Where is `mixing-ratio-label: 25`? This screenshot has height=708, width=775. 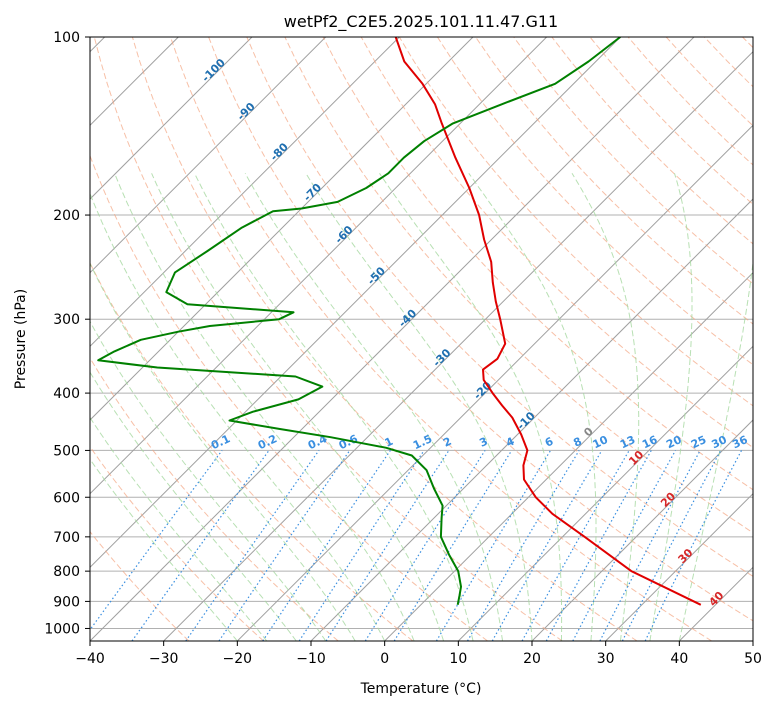 mixing-ratio-label: 25 is located at coordinates (698, 442).